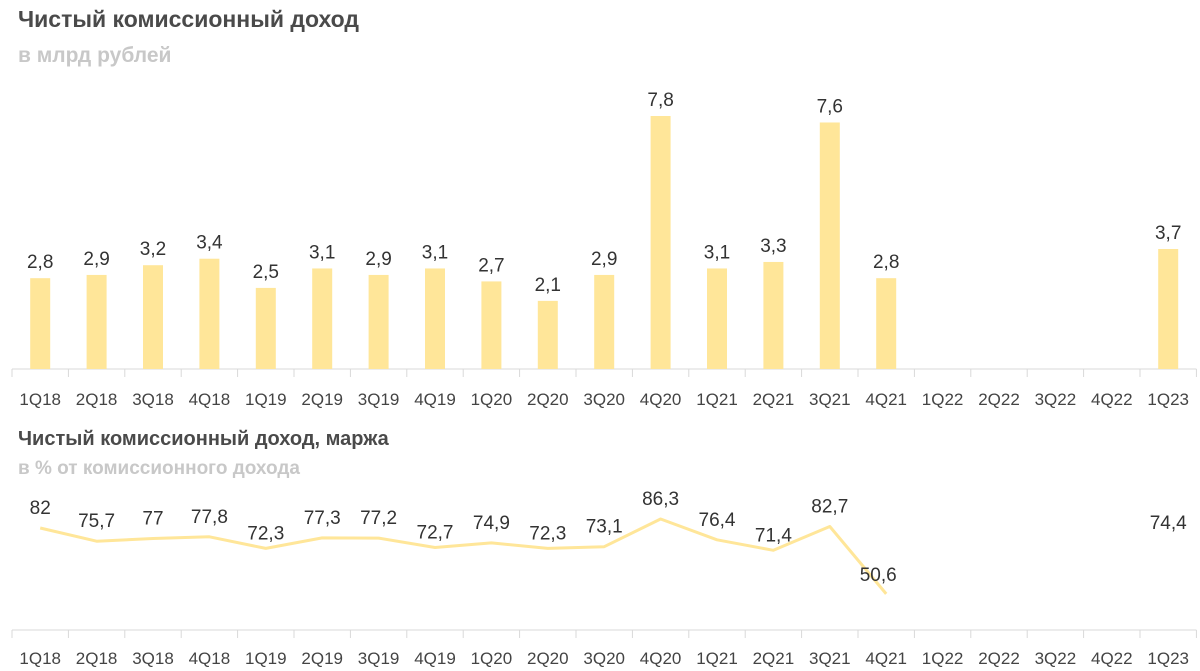  I want to click on bar-2q18, so click(96, 321).